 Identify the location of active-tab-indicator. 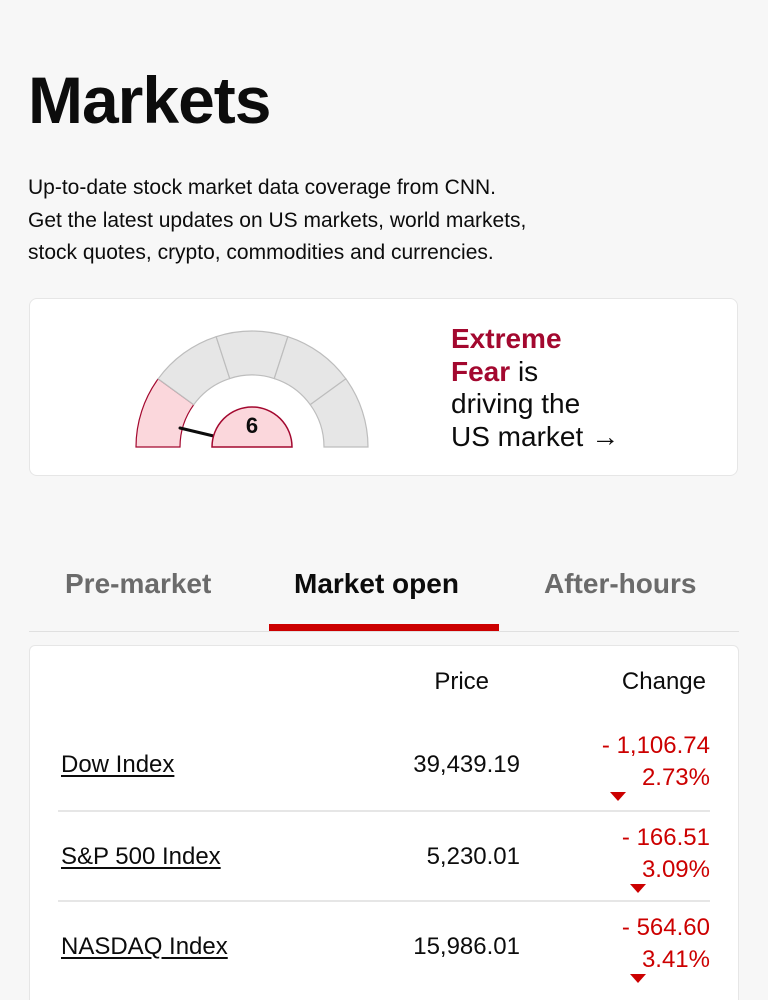
(384, 627).